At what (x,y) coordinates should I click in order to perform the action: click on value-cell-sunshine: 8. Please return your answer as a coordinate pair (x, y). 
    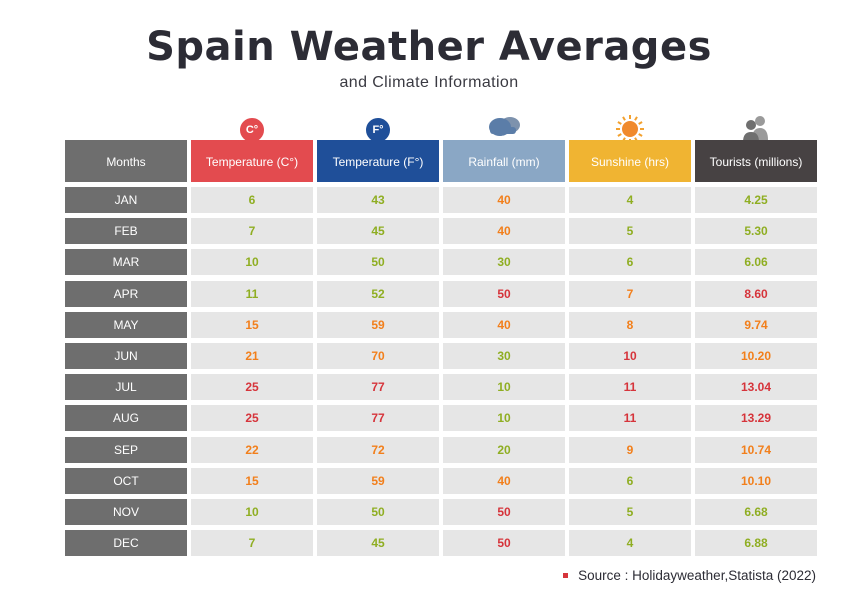
    Looking at the image, I should click on (630, 324).